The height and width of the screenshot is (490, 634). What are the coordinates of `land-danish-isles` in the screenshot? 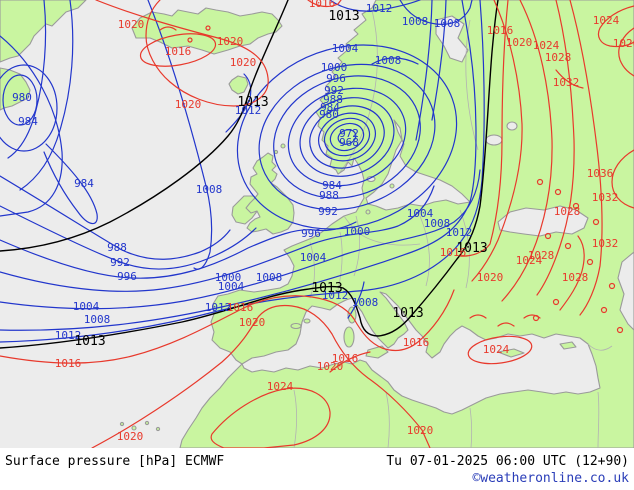 It's located at (368, 212).